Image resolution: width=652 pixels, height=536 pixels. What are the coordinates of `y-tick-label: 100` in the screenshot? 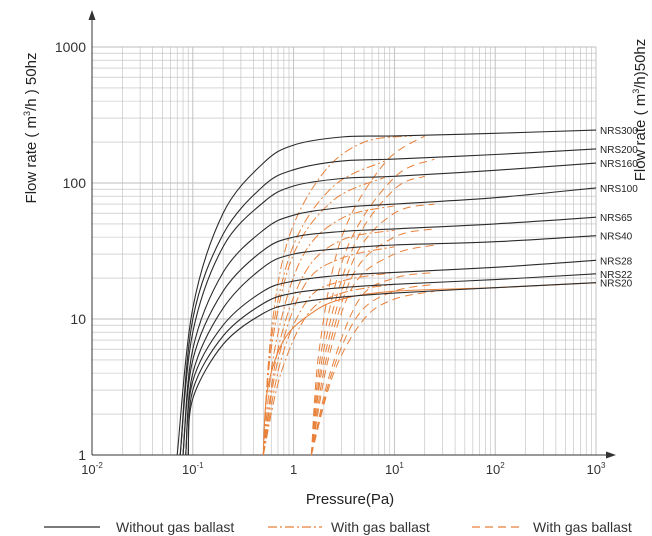 It's located at (75, 183).